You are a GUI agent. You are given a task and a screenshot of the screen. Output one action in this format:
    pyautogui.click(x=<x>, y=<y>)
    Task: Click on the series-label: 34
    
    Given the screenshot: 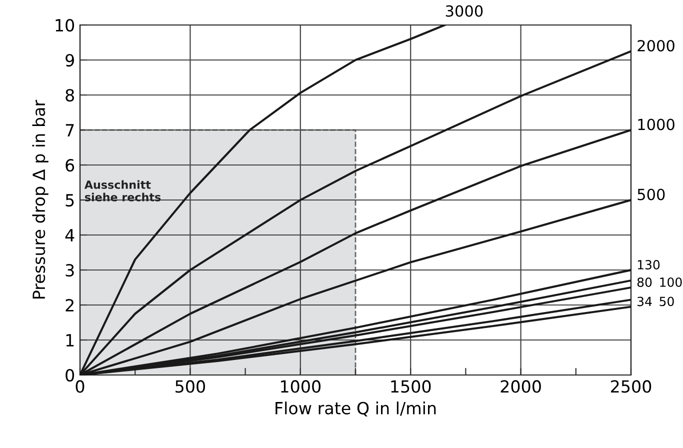 What is the action you would take?
    pyautogui.click(x=645, y=301)
    